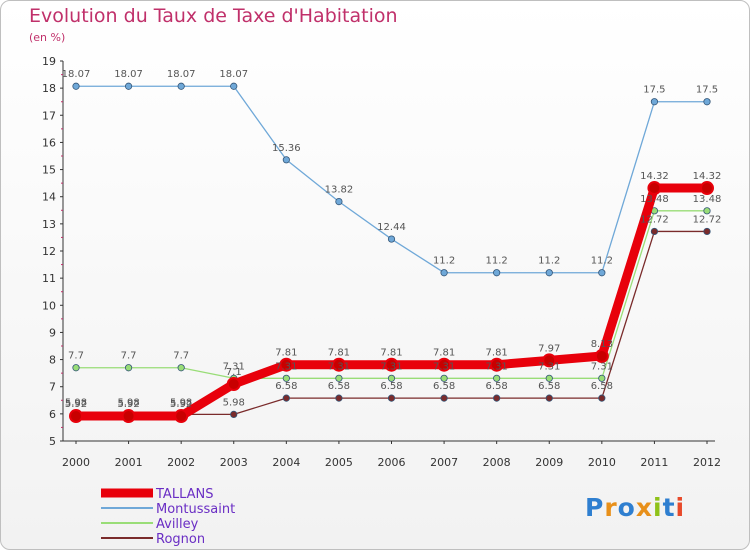 The width and height of the screenshot is (750, 550). I want to click on data-label-avilley: 13.48, so click(707, 199).